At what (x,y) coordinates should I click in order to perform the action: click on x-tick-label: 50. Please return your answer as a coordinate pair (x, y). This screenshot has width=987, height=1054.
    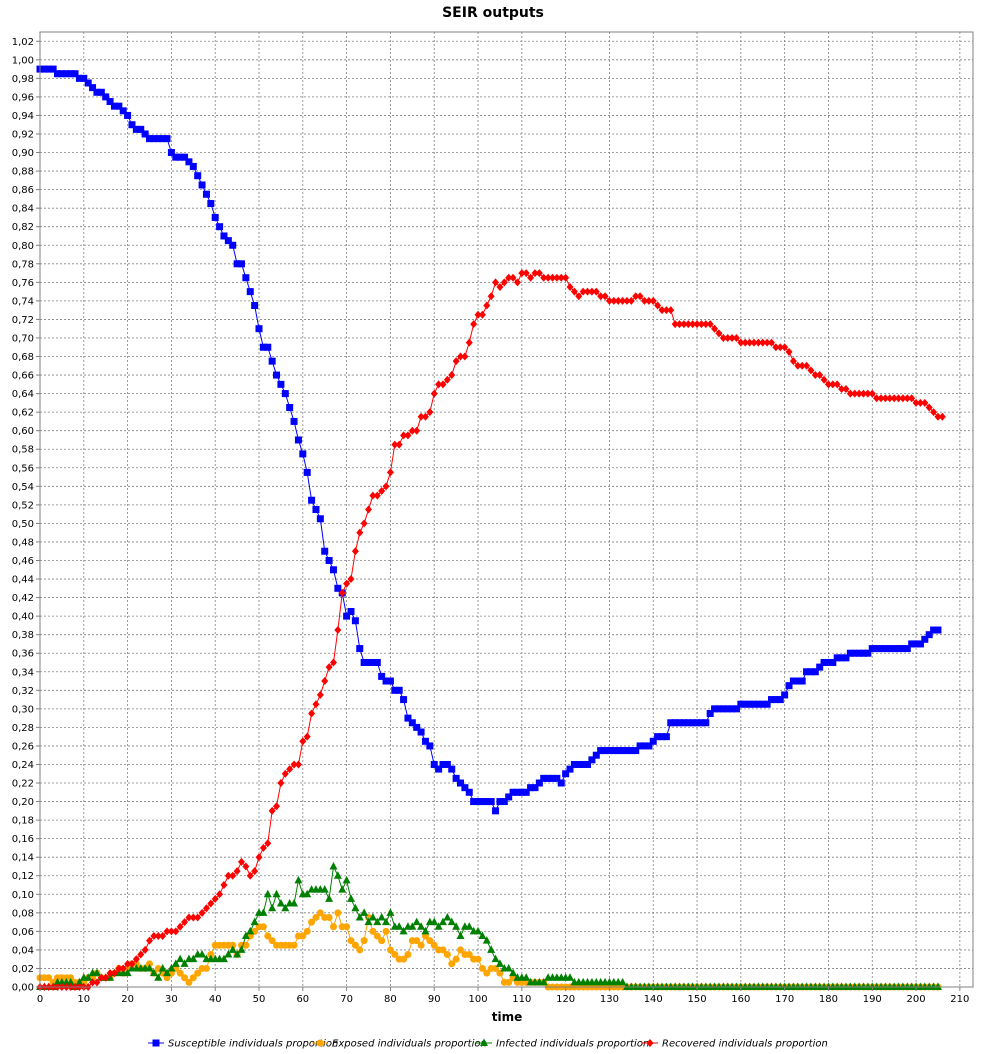
    Looking at the image, I should click on (259, 999).